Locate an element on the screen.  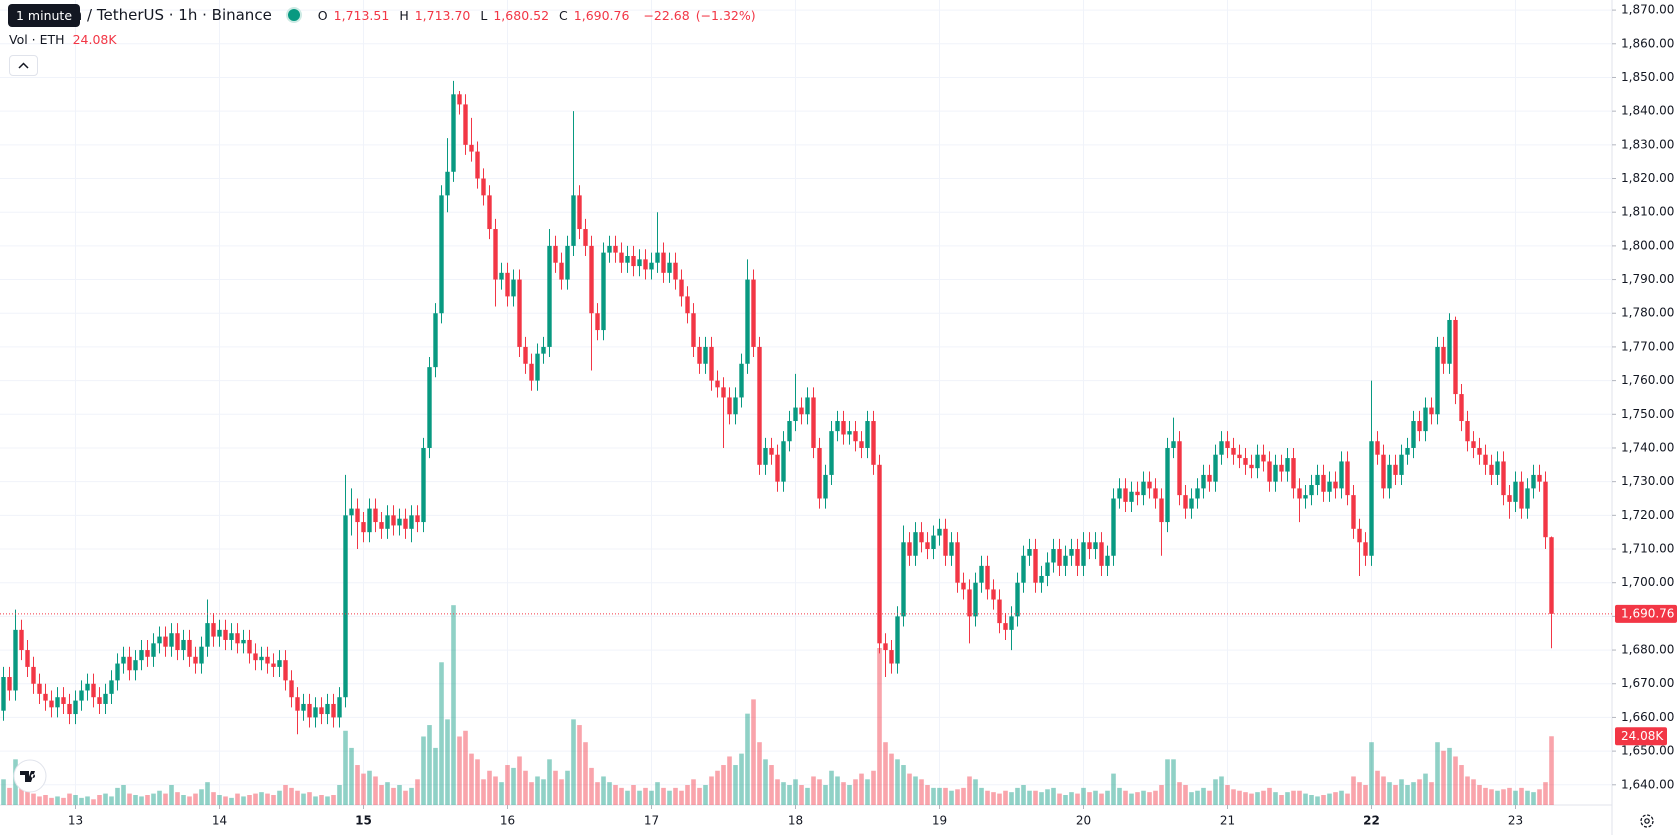
market-status is located at coordinates (293, 15).